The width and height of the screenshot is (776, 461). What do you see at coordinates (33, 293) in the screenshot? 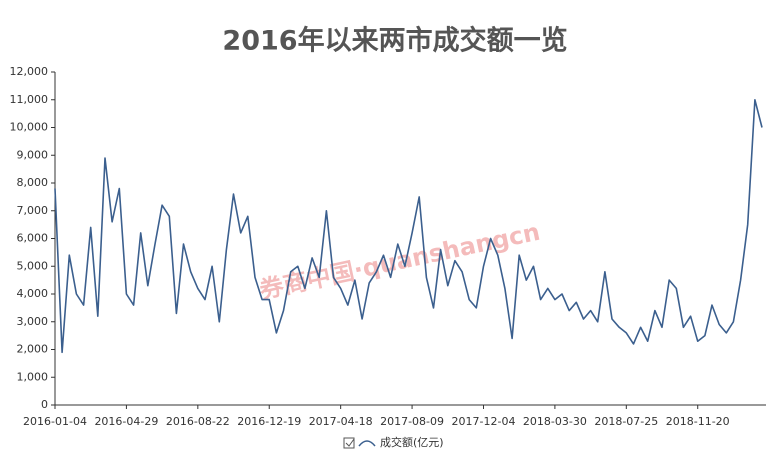
I see `y-tick-label: 4,000` at bounding box center [33, 293].